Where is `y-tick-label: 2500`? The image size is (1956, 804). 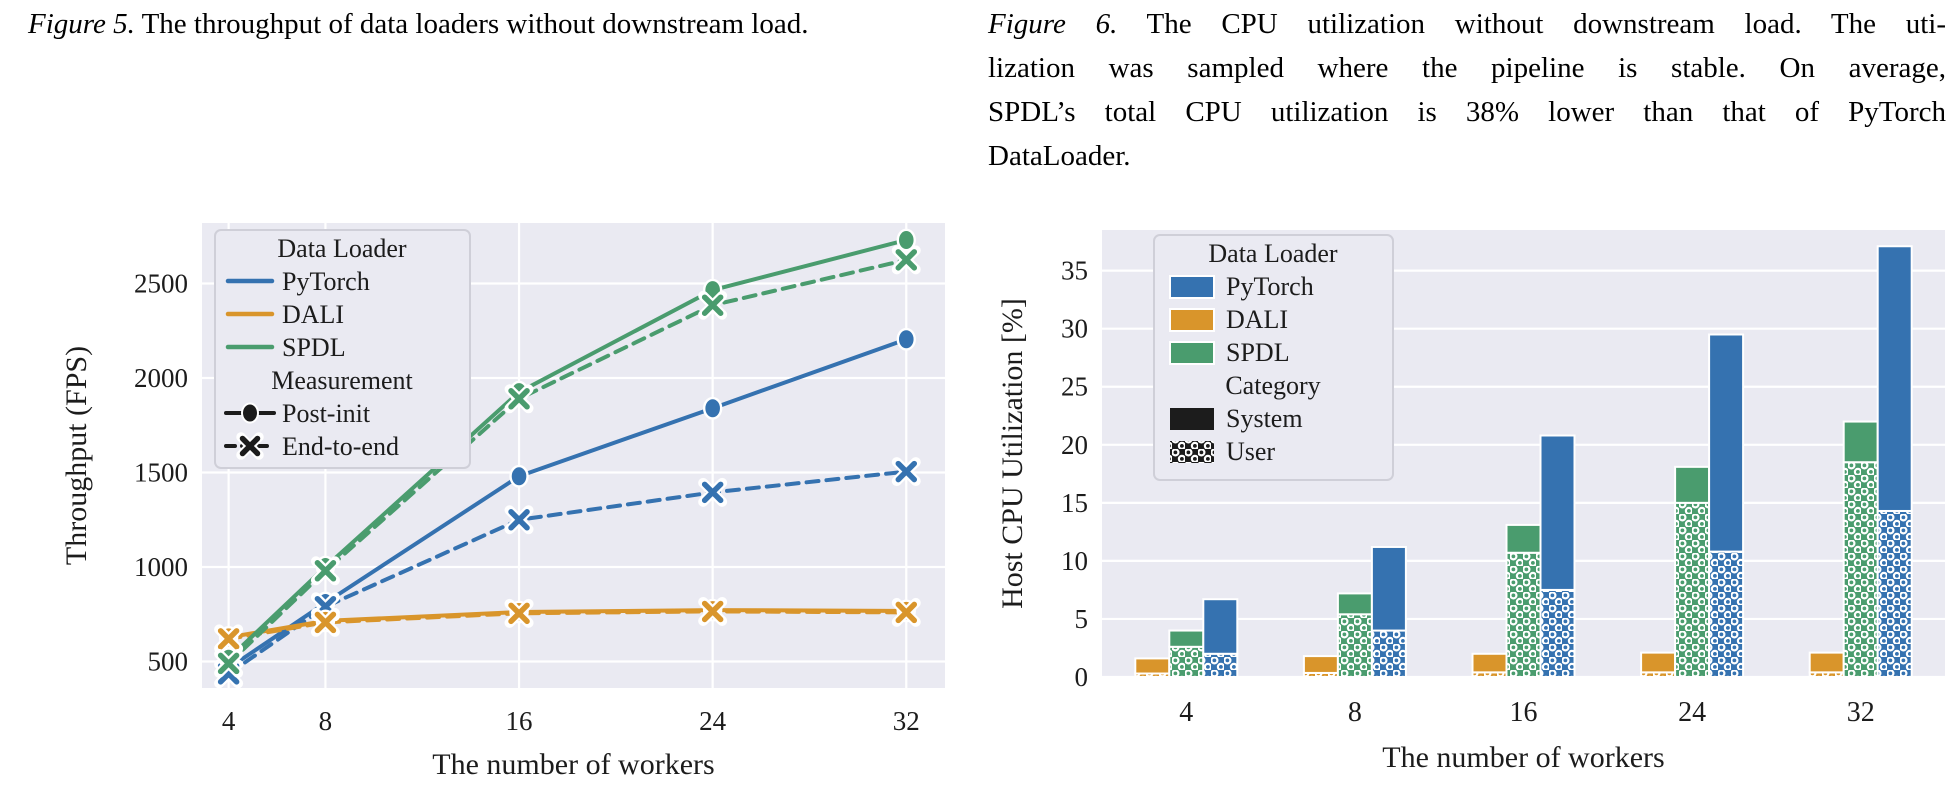 y-tick-label: 2500 is located at coordinates (161, 283).